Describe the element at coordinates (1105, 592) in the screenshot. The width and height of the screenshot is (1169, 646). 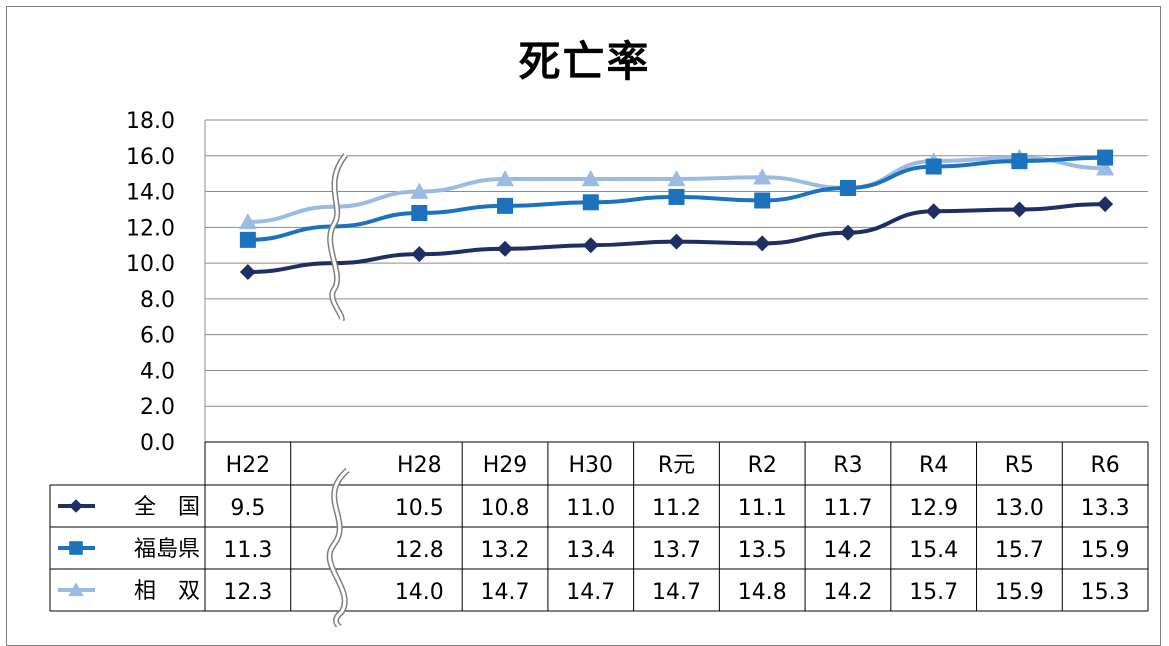
I see `data-label: 15.3` at that location.